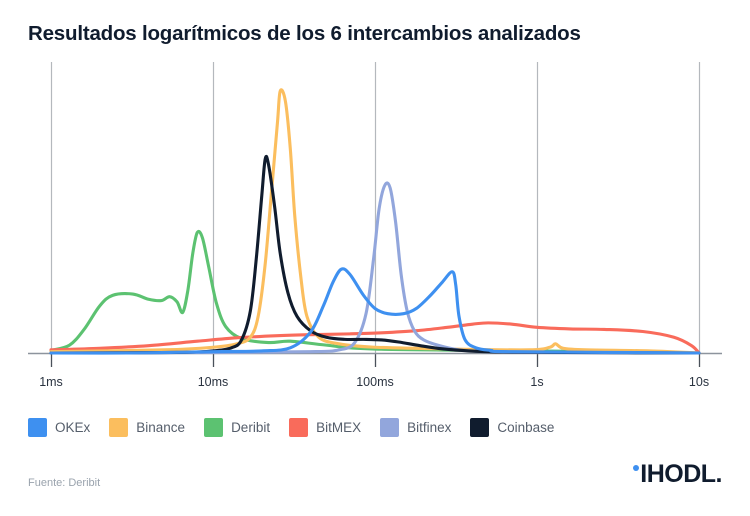 Image resolution: width=750 pixels, height=516 pixels. I want to click on brand-logo: IHODL., so click(677, 474).